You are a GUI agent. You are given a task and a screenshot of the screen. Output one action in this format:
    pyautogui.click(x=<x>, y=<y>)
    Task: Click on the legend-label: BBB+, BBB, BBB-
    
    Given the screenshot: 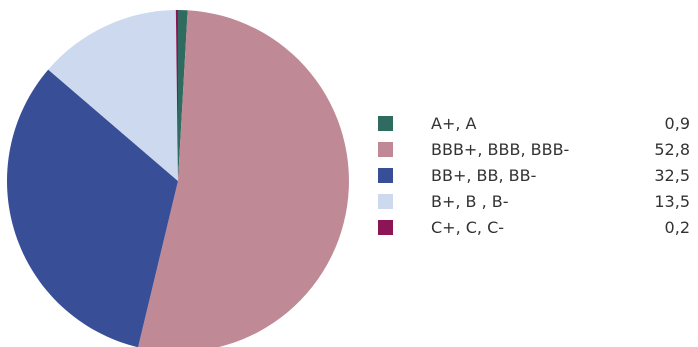 What is the action you would take?
    pyautogui.click(x=500, y=149)
    